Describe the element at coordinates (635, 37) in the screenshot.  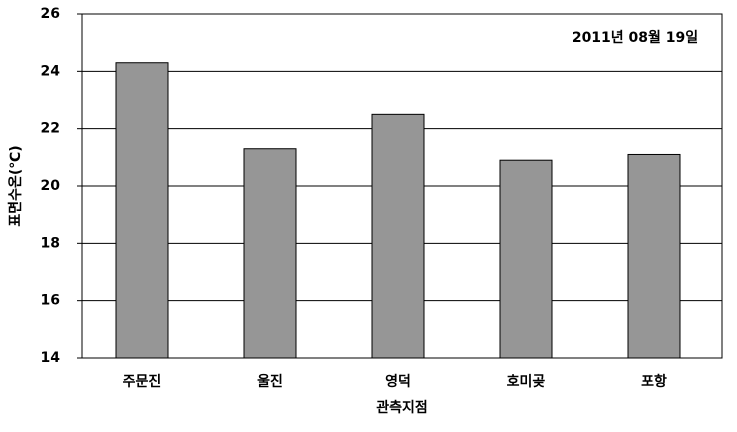
I see `annotation: 2011년 08월 19일` at that location.